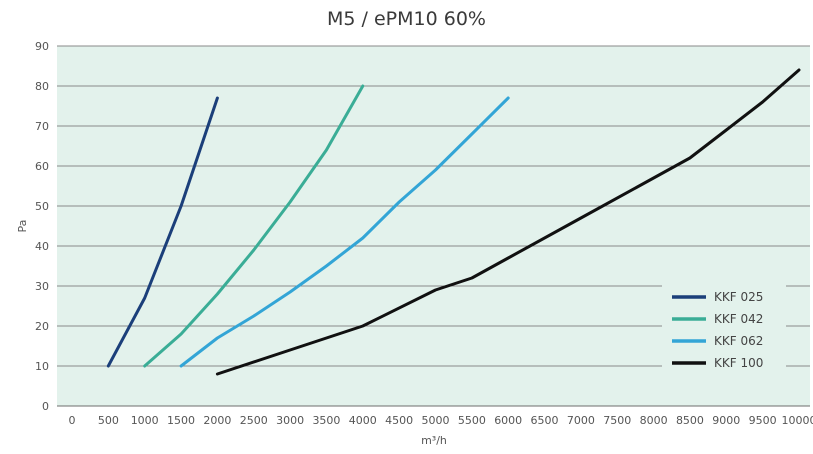 This screenshot has width=813, height=454. Describe the element at coordinates (42, 46) in the screenshot. I see `y-tick-label: 90` at that location.